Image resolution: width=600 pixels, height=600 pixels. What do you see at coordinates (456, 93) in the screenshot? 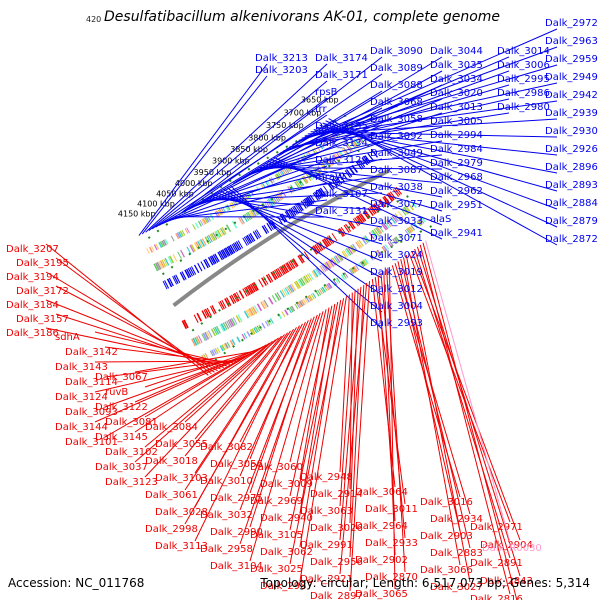
I see `forward-gene-label: Dalk_3020` at bounding box center [456, 93].